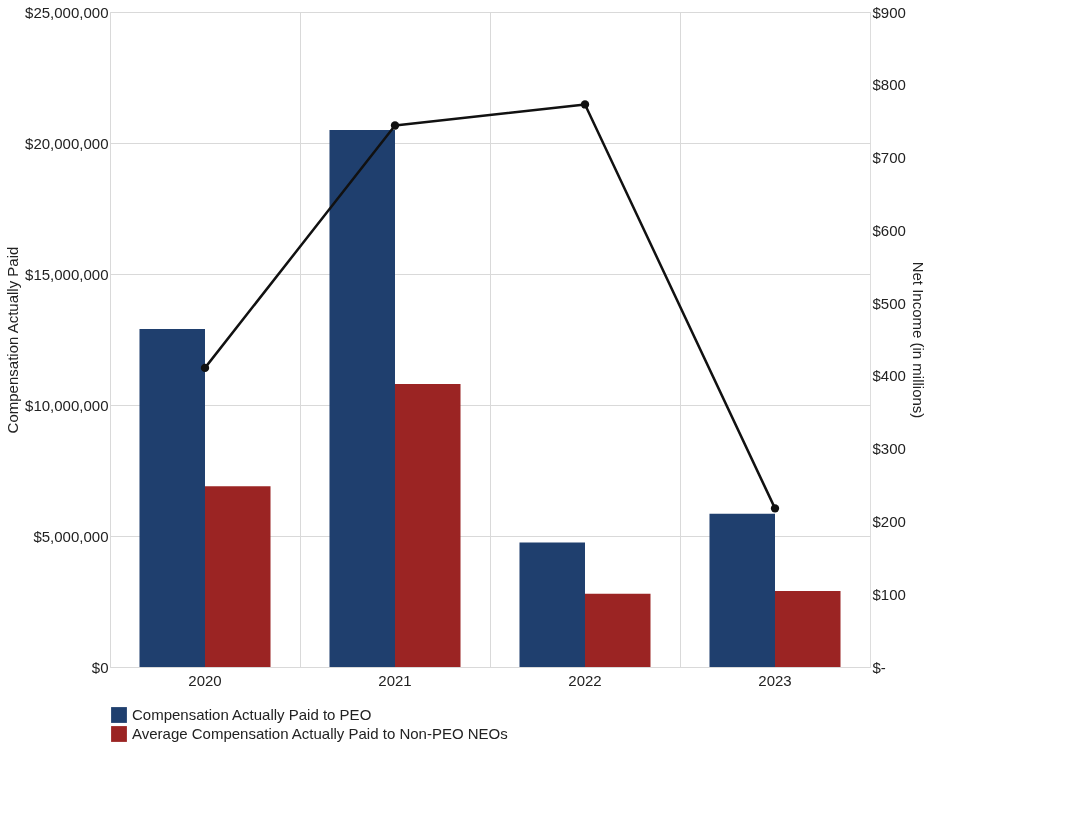 The height and width of the screenshot is (822, 1091). What do you see at coordinates (889, 449) in the screenshot?
I see `y2-tick-label: $300` at bounding box center [889, 449].